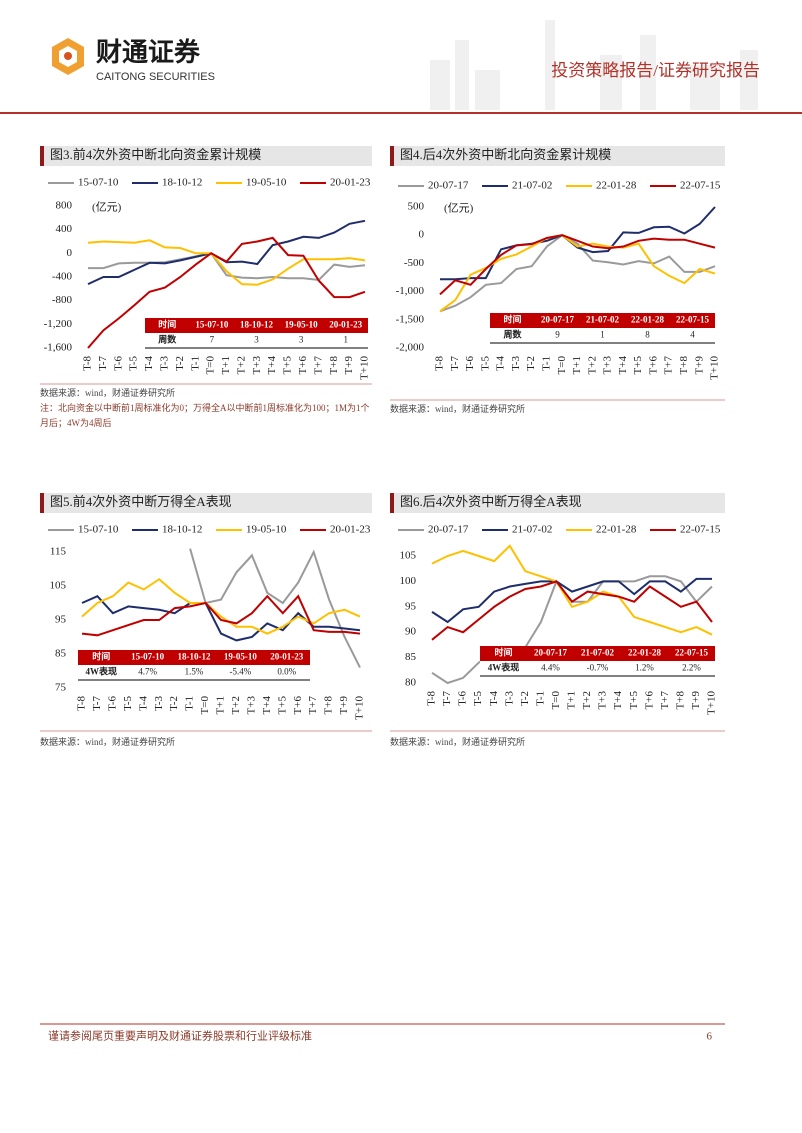 This screenshot has width=802, height=1133. Describe the element at coordinates (410, 348) in the screenshot. I see `y-tick-label: -2,000` at that location.